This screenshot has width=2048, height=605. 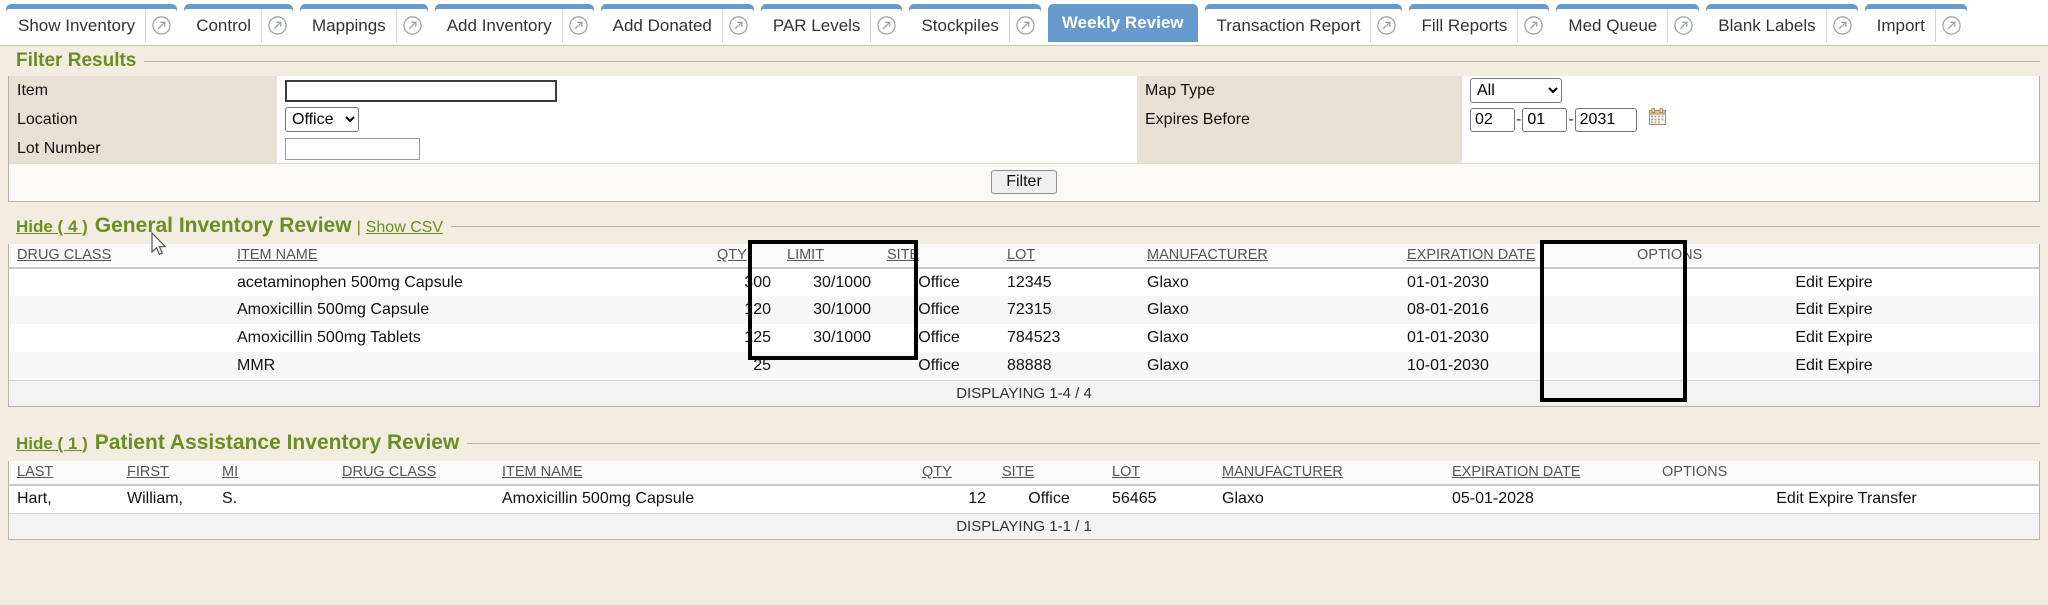 I want to click on tab-stockpiles: Stockpiles, so click(x=975, y=23).